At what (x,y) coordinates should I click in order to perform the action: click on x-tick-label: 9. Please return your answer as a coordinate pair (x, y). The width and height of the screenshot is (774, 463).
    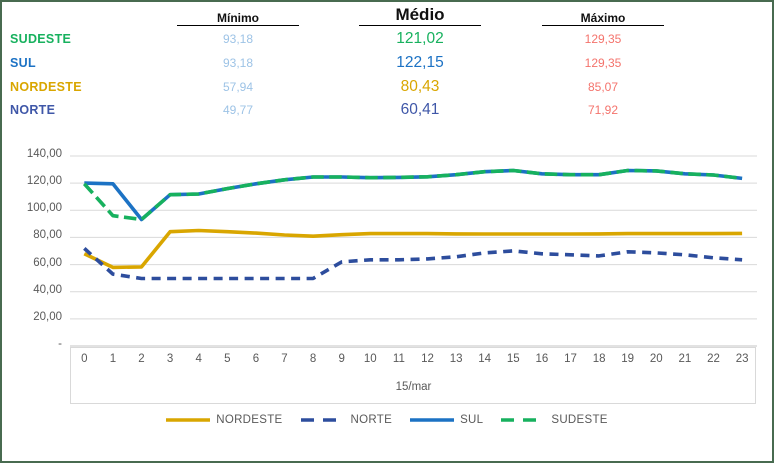
    Looking at the image, I should click on (341, 359).